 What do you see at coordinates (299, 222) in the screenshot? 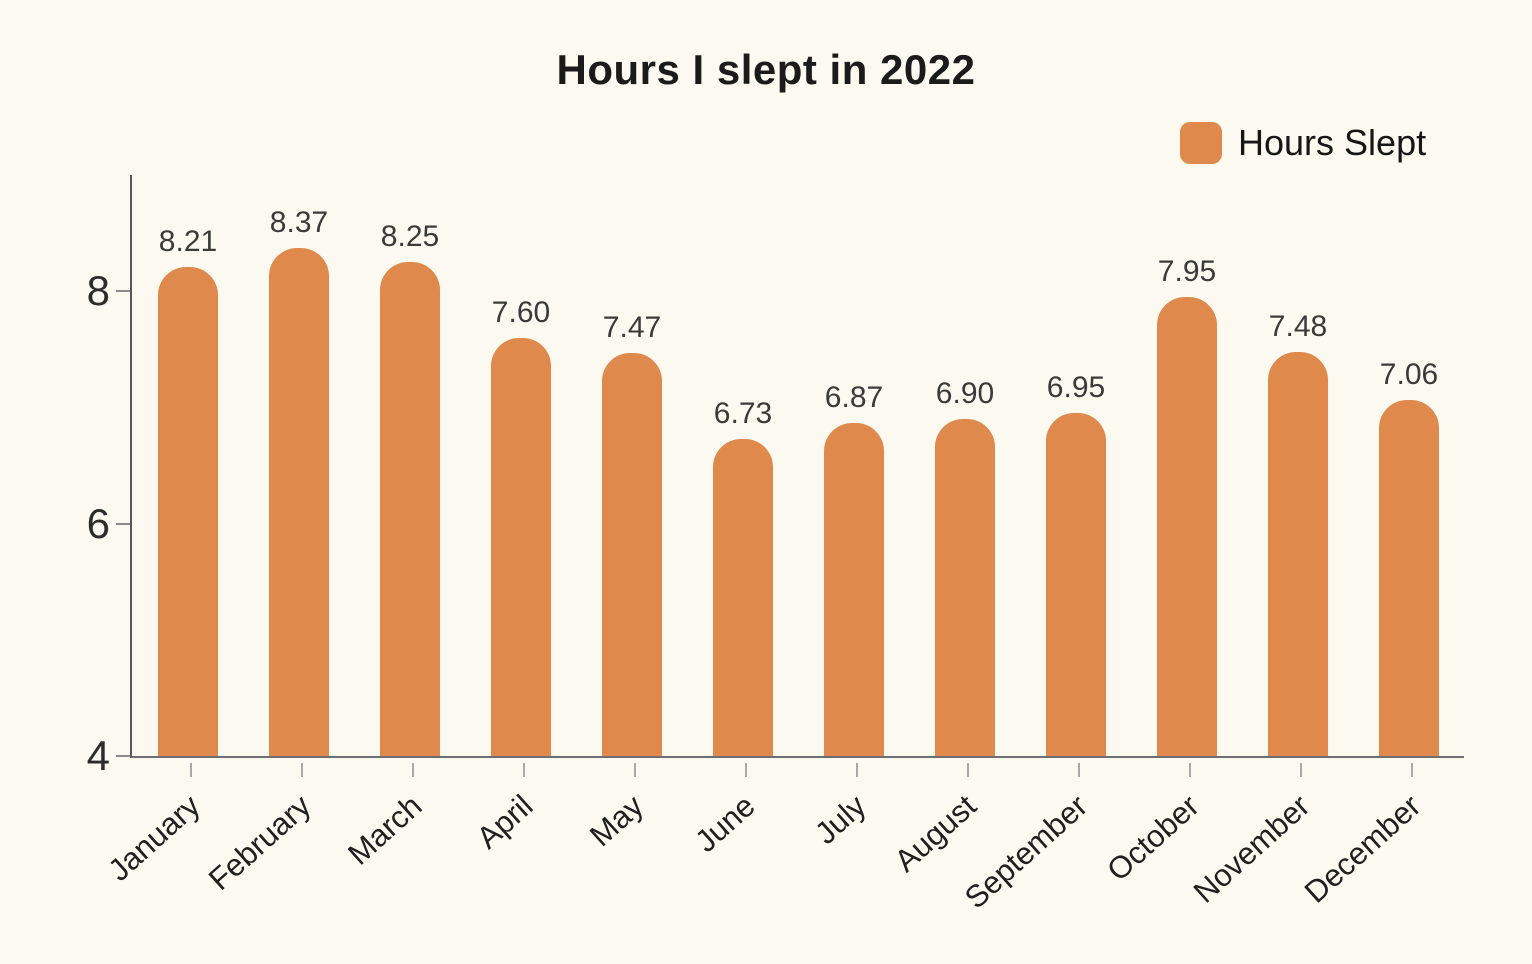
I see `bar-value-label: 8.37` at bounding box center [299, 222].